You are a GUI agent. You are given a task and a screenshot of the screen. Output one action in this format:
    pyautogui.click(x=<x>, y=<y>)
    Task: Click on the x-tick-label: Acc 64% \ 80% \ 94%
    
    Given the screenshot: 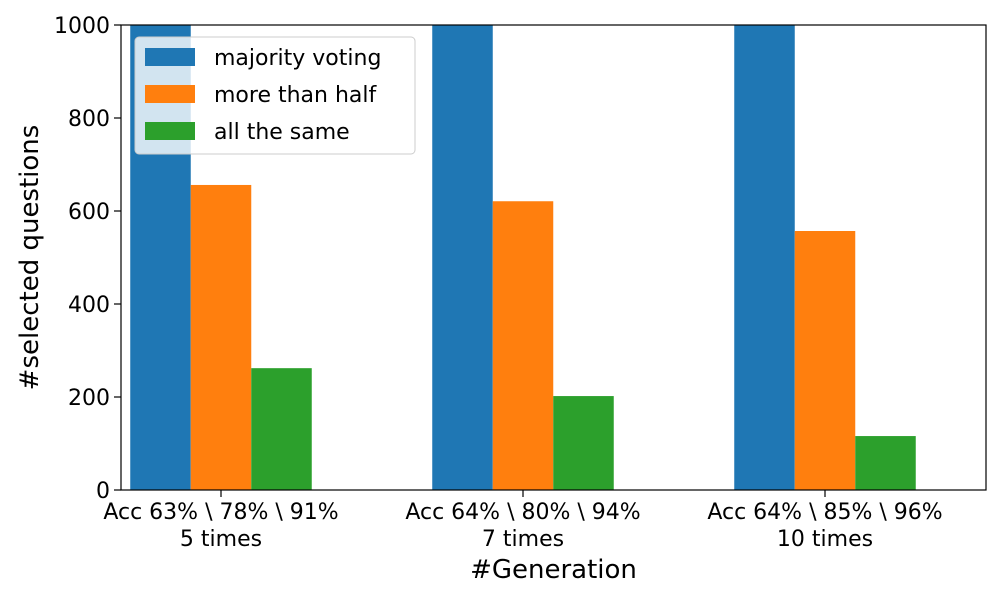 What is the action you would take?
    pyautogui.click(x=522, y=512)
    